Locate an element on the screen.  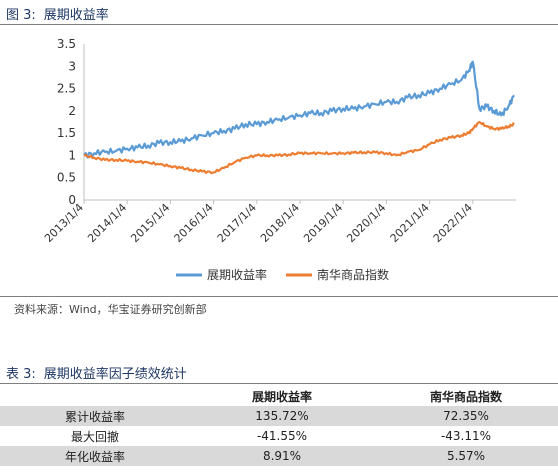
x-tick-label: 2014/1/4 is located at coordinates (107, 223).